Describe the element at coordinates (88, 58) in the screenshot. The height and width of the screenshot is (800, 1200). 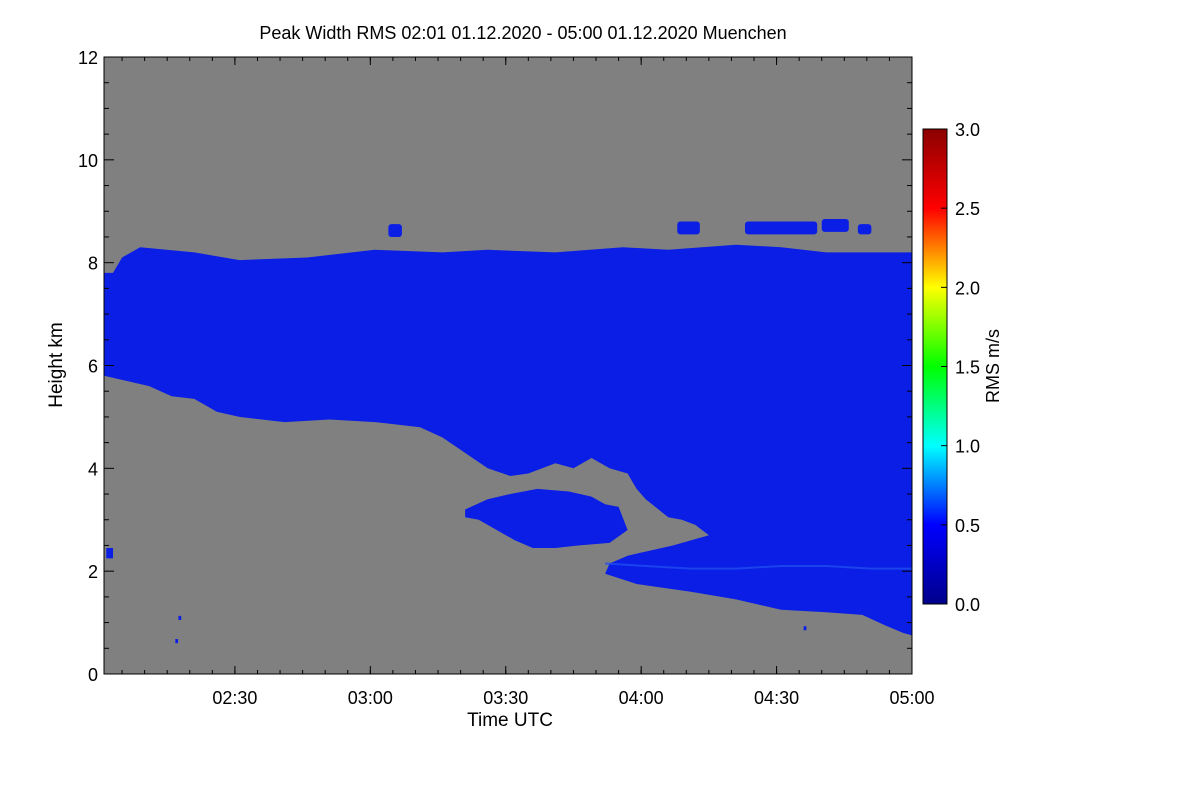
I see `y-tick-label: 12` at that location.